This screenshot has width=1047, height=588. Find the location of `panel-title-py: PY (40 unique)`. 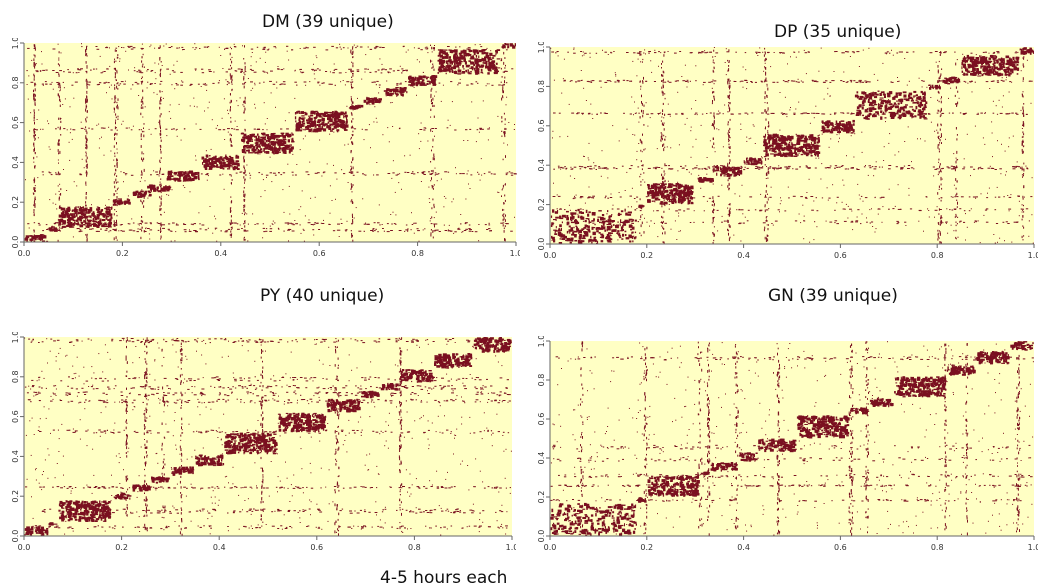

panel-title-py: PY (40 unique) is located at coordinates (322, 296).